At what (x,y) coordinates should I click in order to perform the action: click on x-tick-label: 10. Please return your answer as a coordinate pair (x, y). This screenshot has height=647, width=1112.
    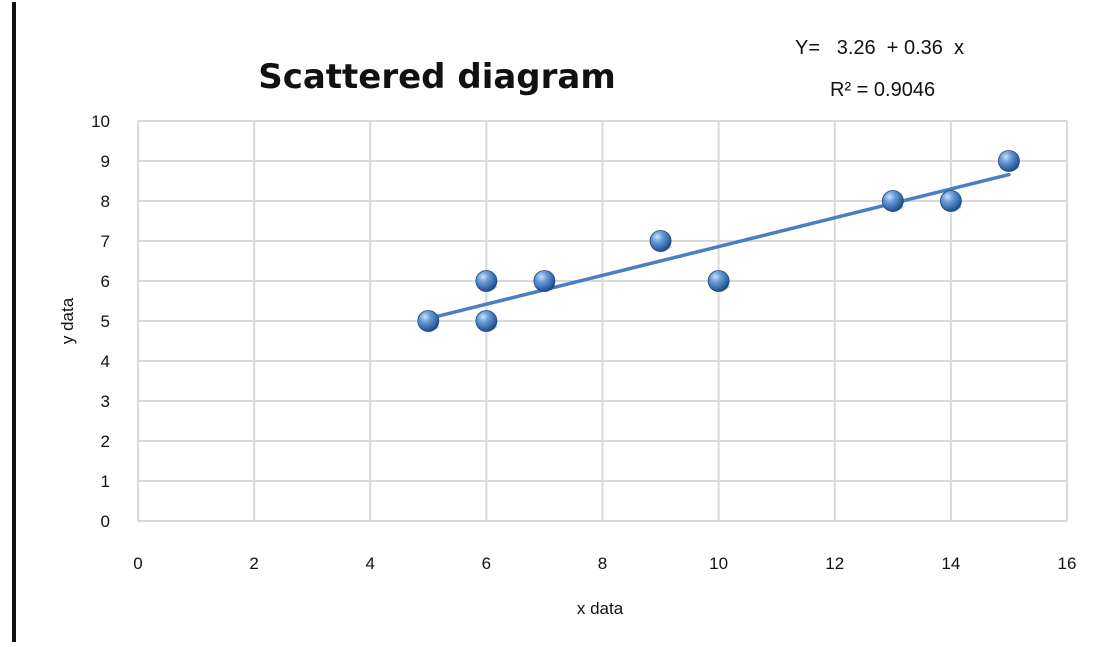
    Looking at the image, I should click on (718, 563).